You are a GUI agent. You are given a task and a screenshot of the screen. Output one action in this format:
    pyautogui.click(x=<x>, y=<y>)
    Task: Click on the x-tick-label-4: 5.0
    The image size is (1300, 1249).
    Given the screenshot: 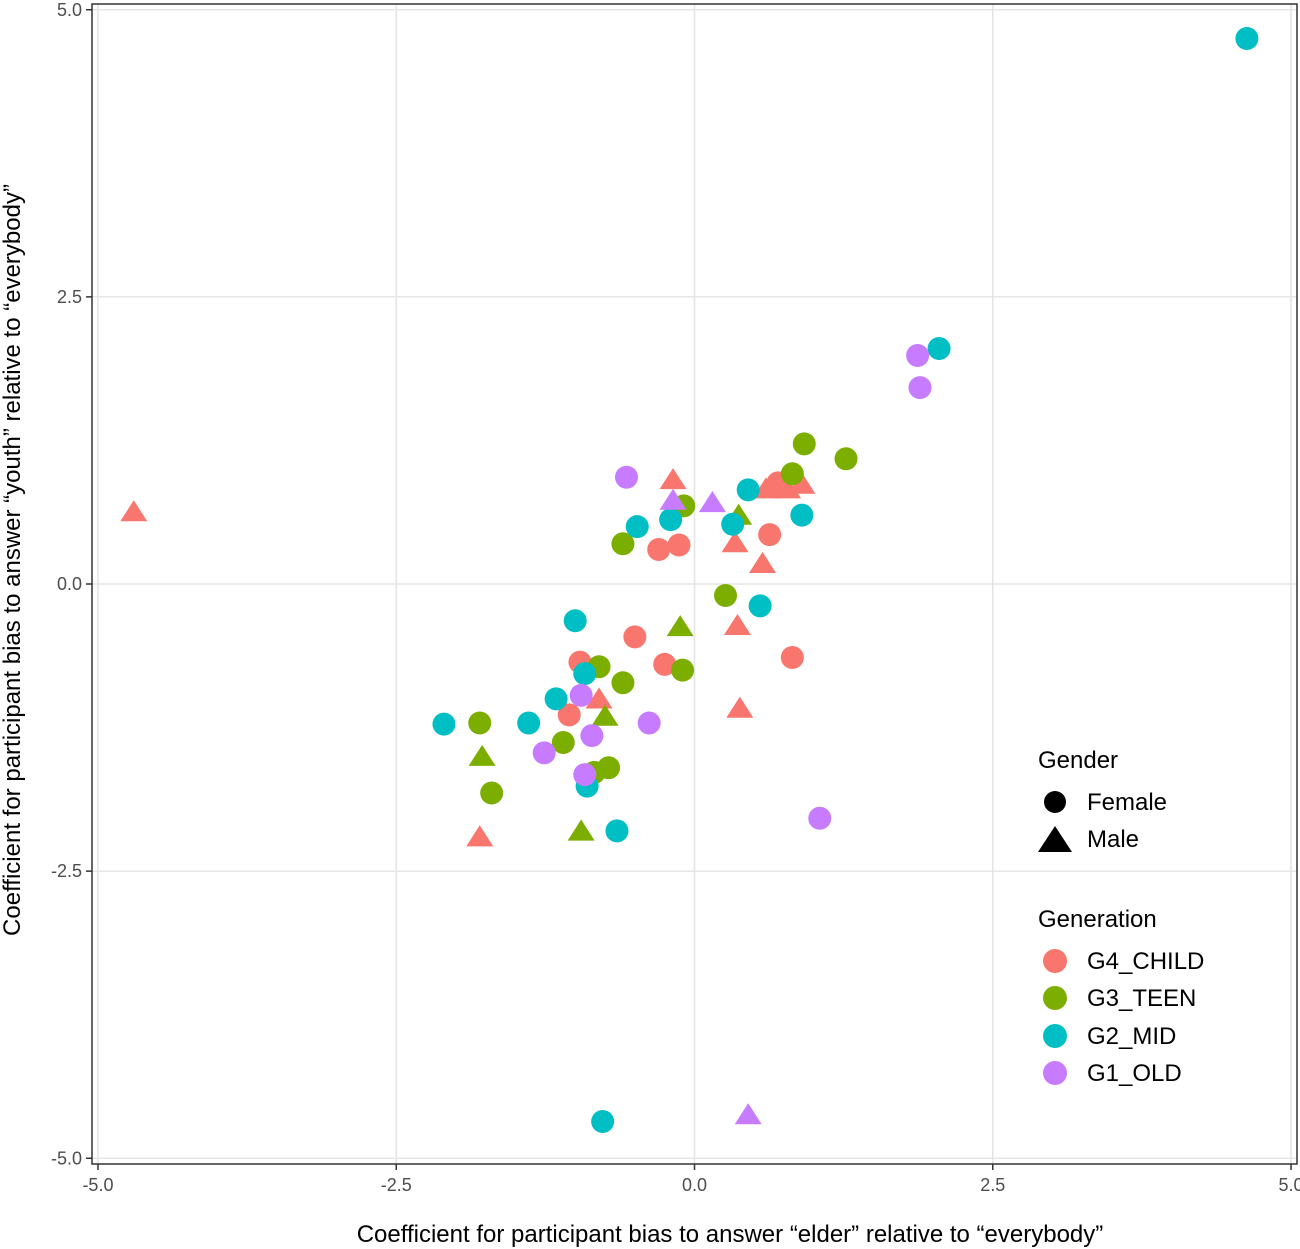 What is the action you would take?
    pyautogui.click(x=1289, y=1185)
    